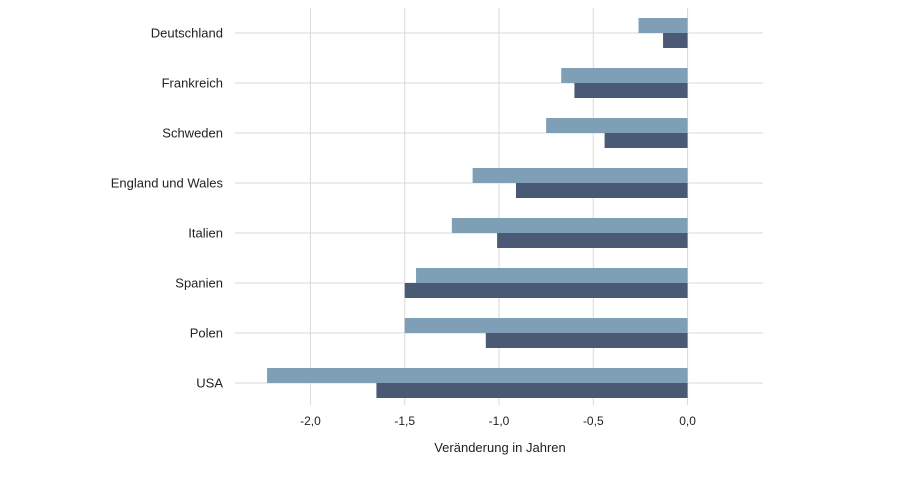 The height and width of the screenshot is (480, 900). I want to click on x-axis-title: Veränderung in Jahren, so click(500, 447).